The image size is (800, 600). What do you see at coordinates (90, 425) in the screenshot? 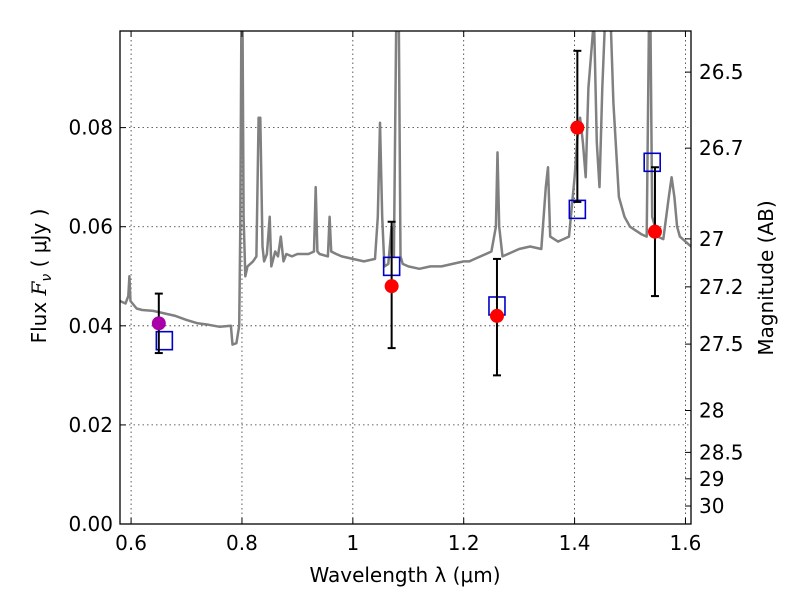
I see `y-tick-label: 0.02` at bounding box center [90, 425].